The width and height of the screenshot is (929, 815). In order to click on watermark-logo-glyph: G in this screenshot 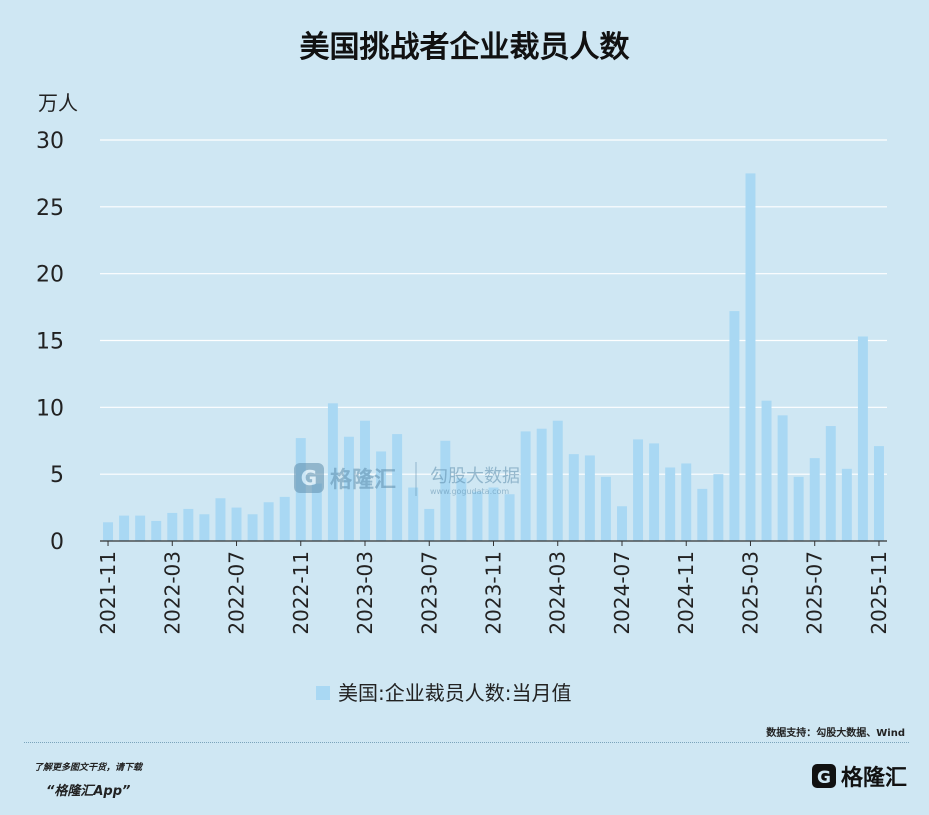, I will do `click(309, 478)`.